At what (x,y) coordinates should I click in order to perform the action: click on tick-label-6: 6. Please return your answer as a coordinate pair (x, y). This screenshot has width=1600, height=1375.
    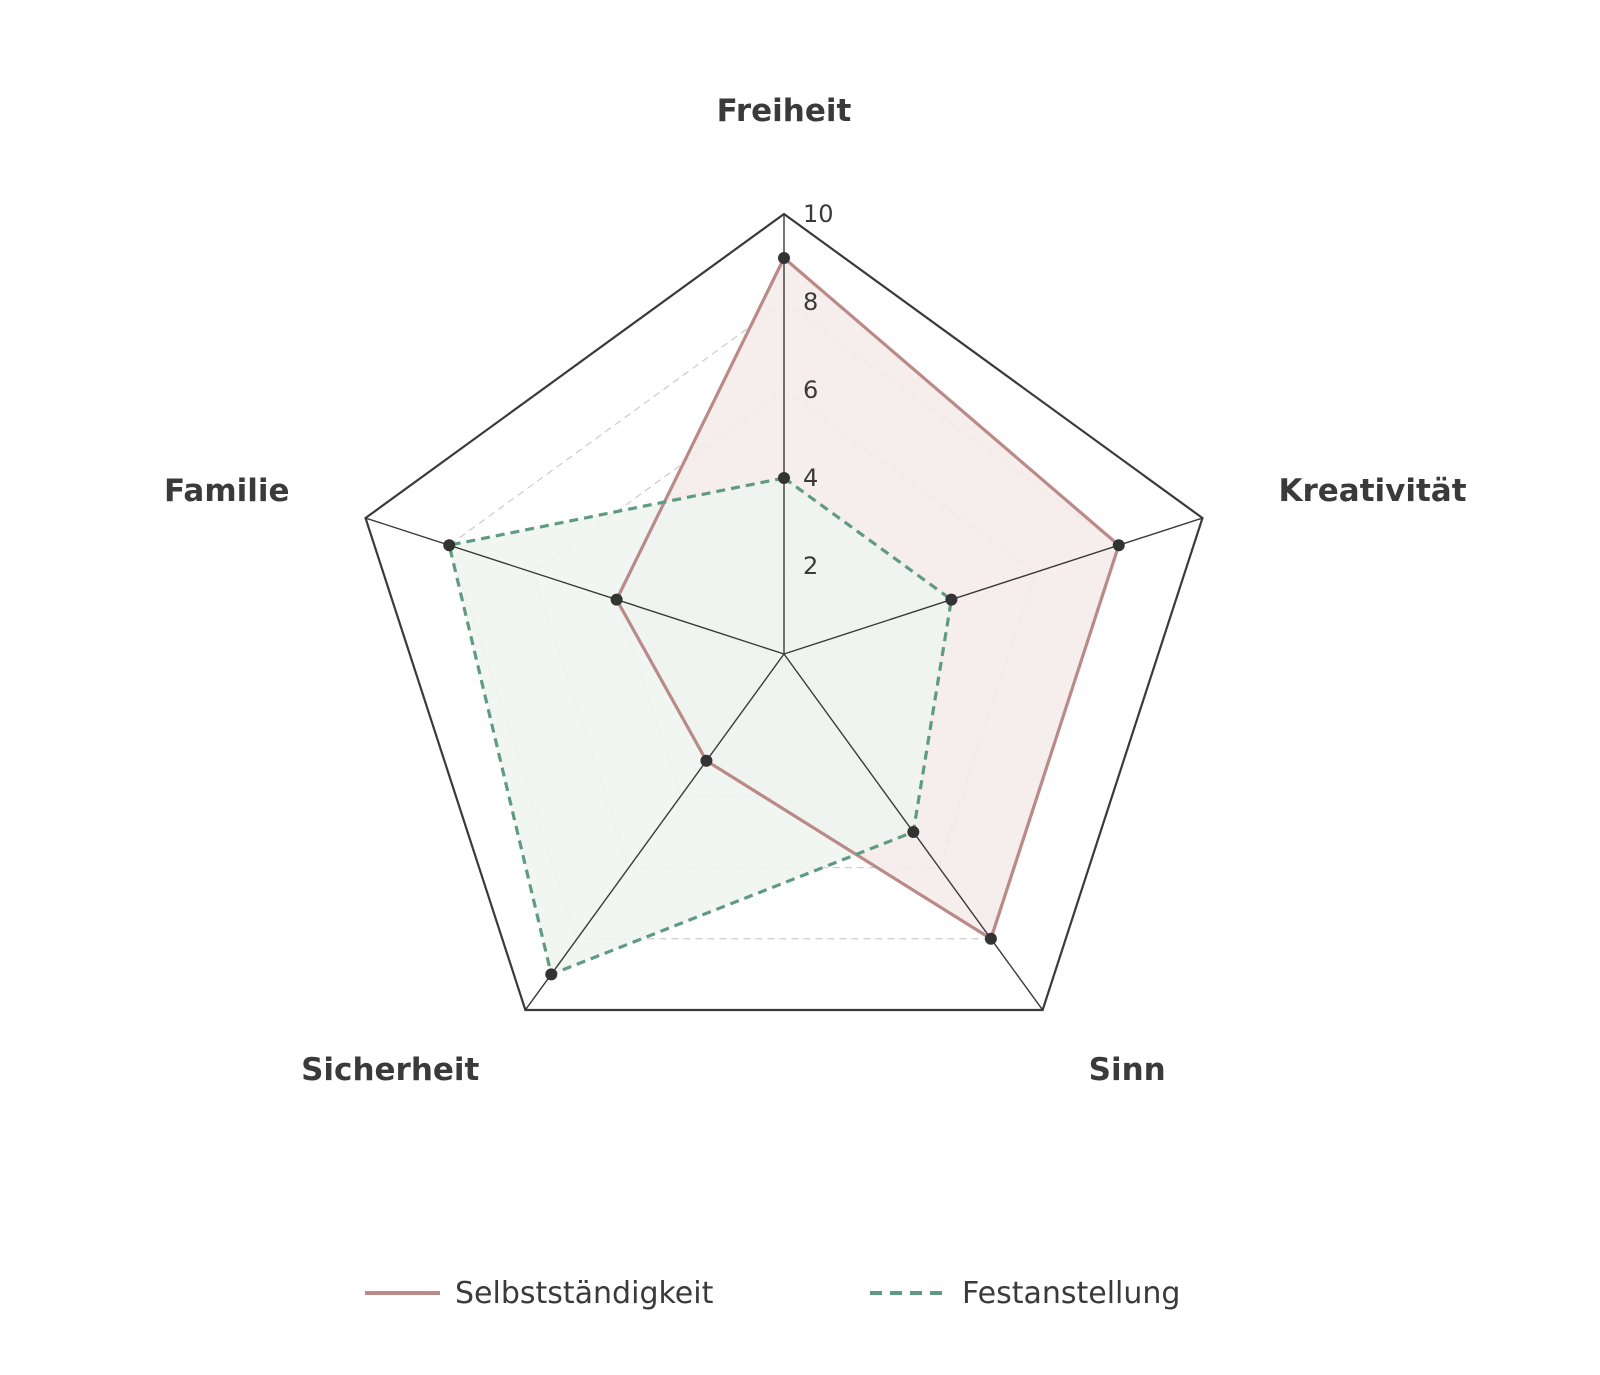
    Looking at the image, I should click on (810, 390).